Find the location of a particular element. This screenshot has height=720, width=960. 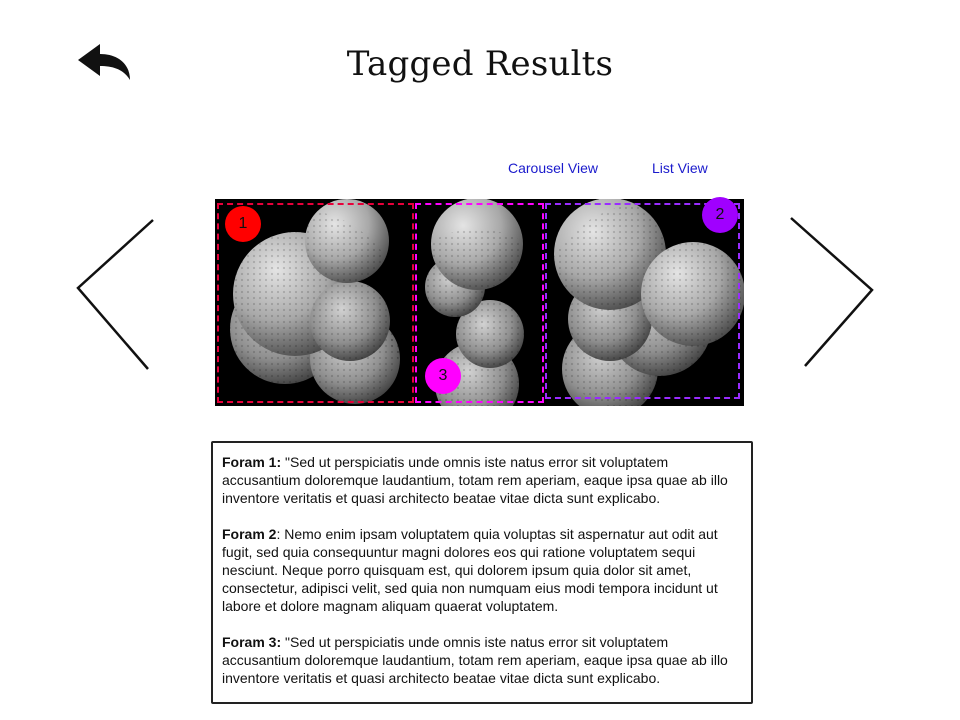

reply-arrow-icon is located at coordinates (104, 62).